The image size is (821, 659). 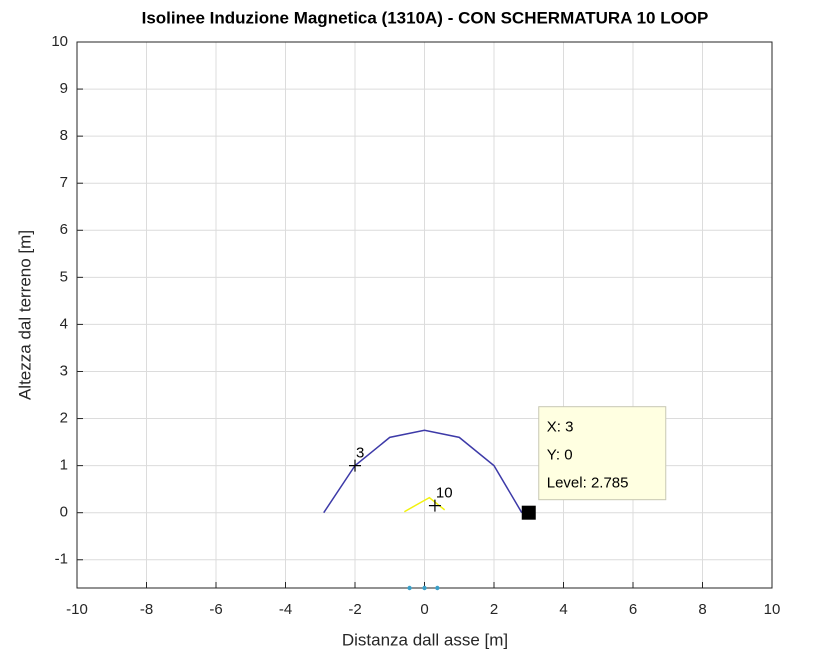 I want to click on contour-line, so click(x=424, y=504).